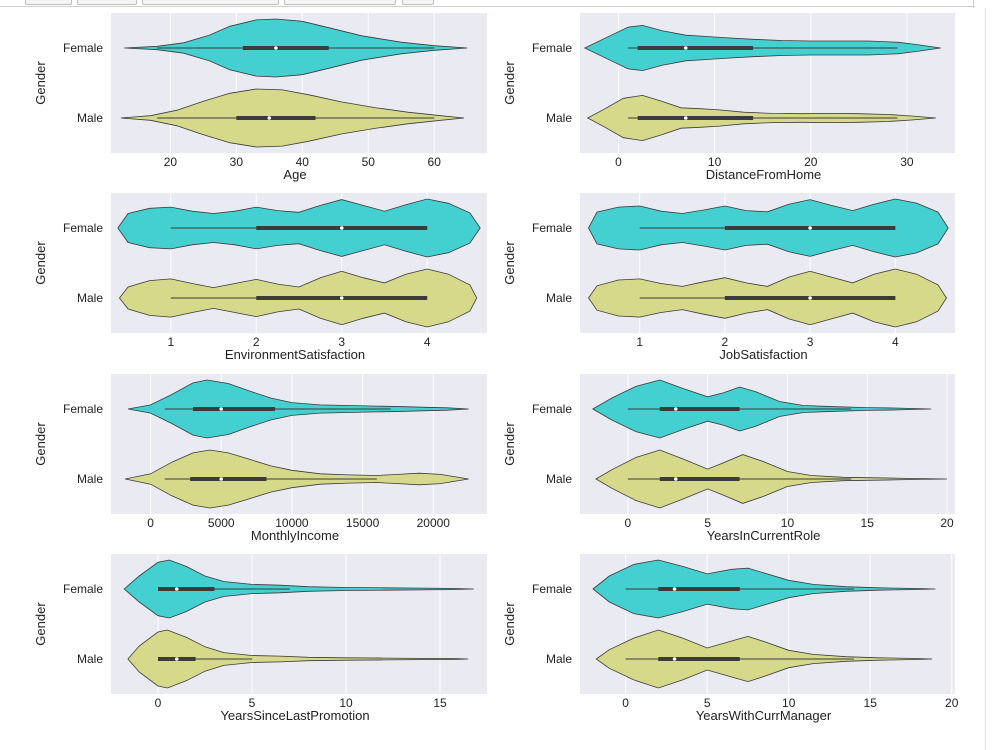 The height and width of the screenshot is (750, 1000). Describe the element at coordinates (40, 624) in the screenshot. I see `chart-yearssincelastpromotion-ylabel: Gender` at that location.